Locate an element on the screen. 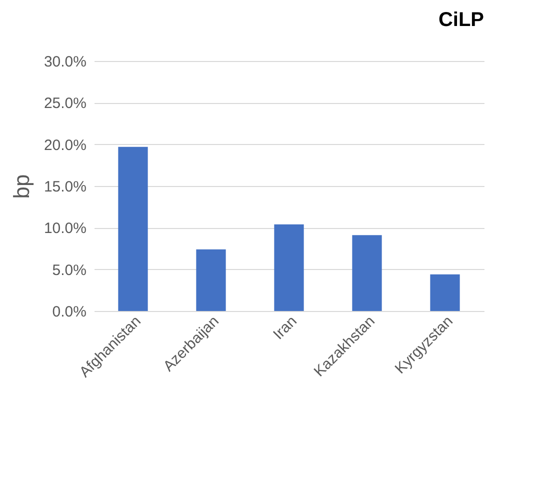  x-tick-label: Iran is located at coordinates (285, 328).